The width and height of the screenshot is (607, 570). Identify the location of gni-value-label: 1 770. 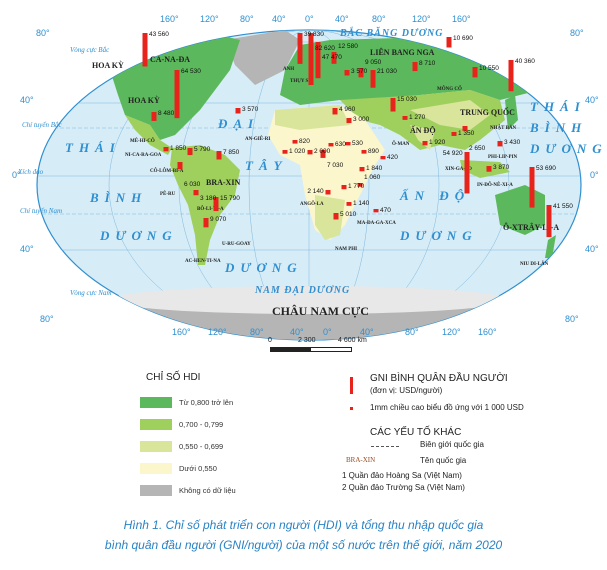
(356, 186).